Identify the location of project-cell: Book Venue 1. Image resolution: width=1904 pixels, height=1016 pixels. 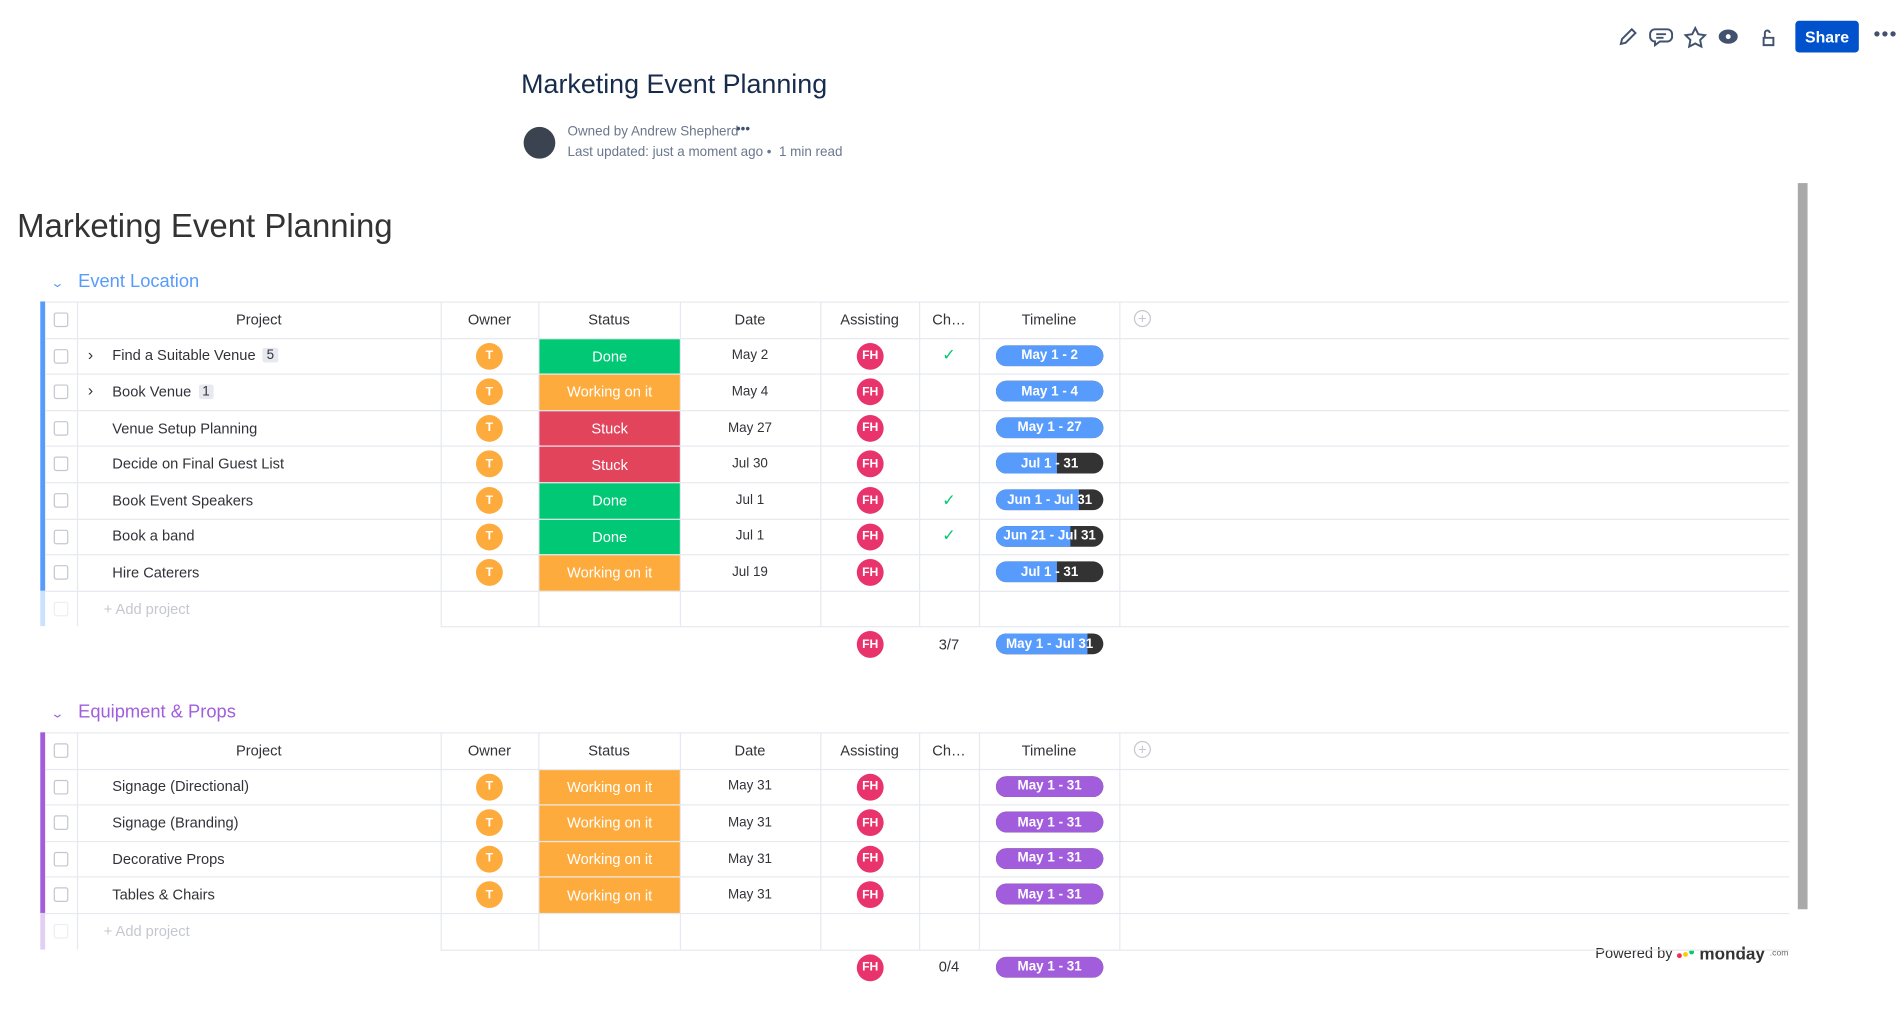
(163, 392).